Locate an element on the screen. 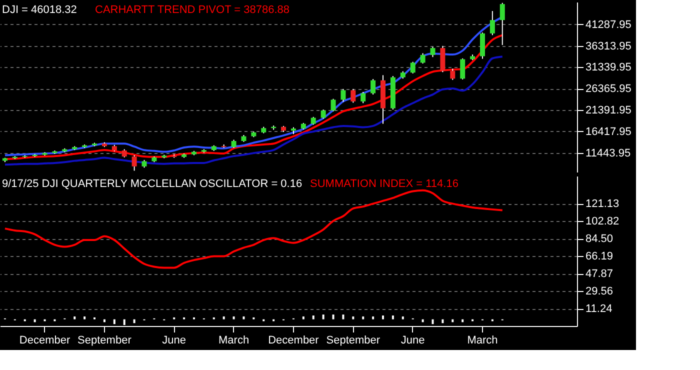  annotation: SUMMATION INDEX = 114.16 is located at coordinates (384, 184).